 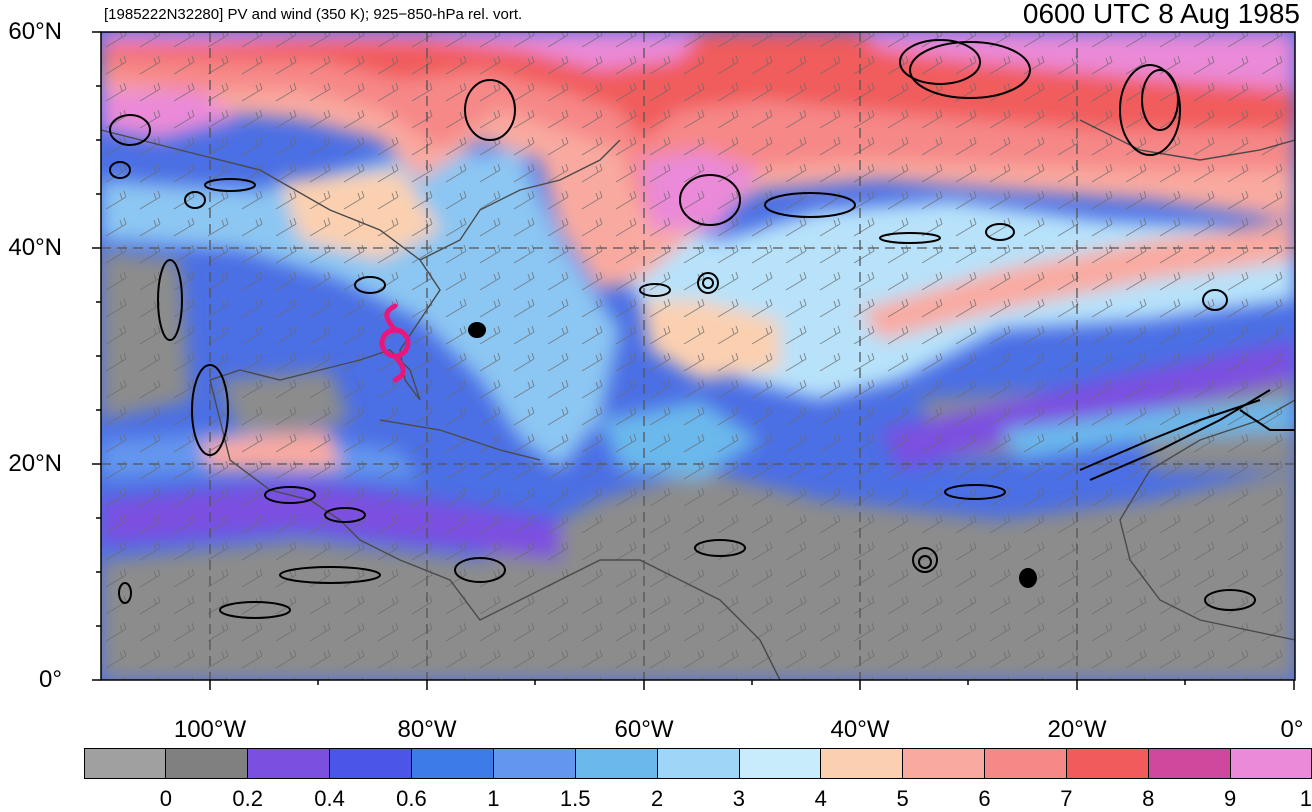 I want to click on colorbar-tick-label: 2, so click(x=657, y=798).